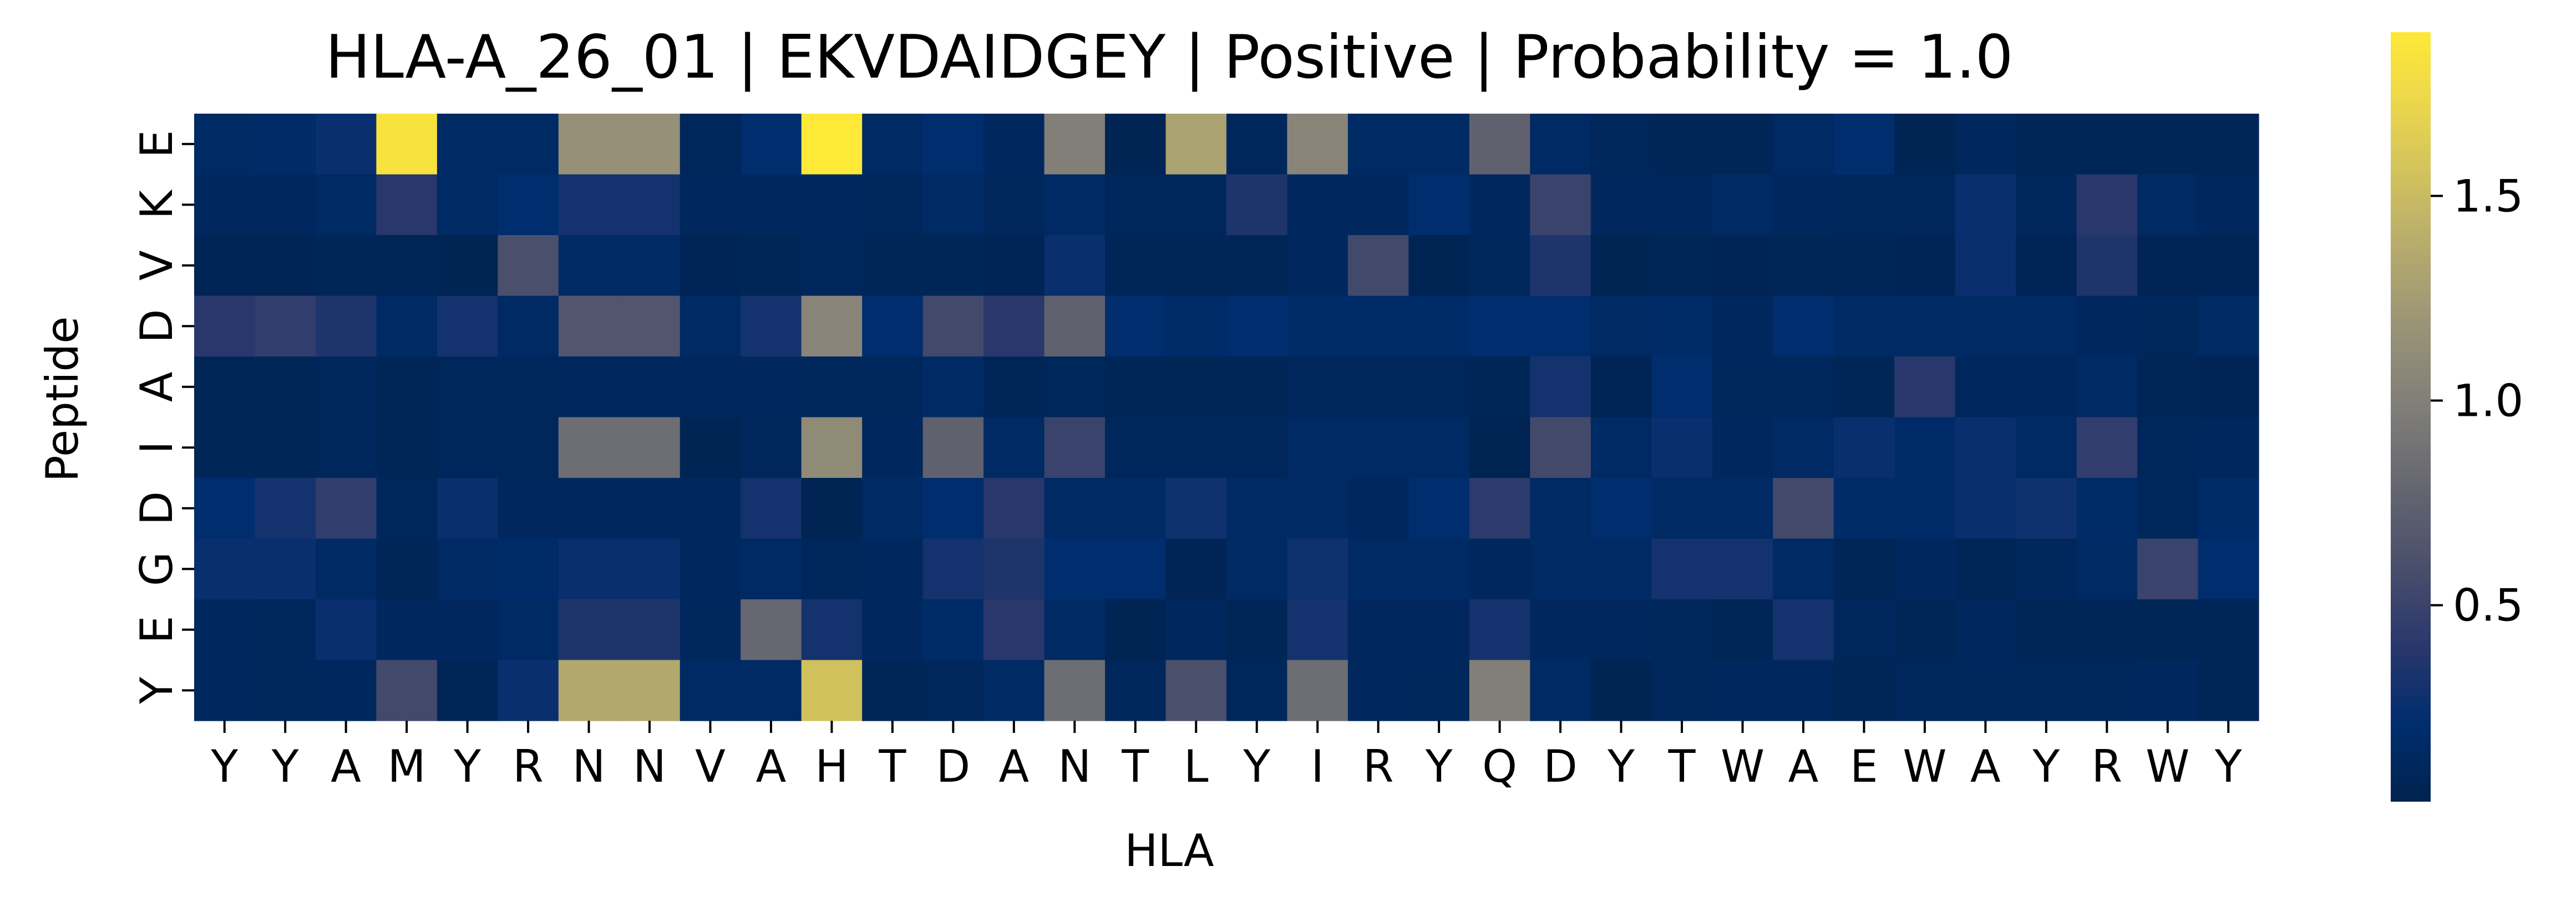  What do you see at coordinates (156, 387) in the screenshot?
I see `y-tick-label: A` at bounding box center [156, 387].